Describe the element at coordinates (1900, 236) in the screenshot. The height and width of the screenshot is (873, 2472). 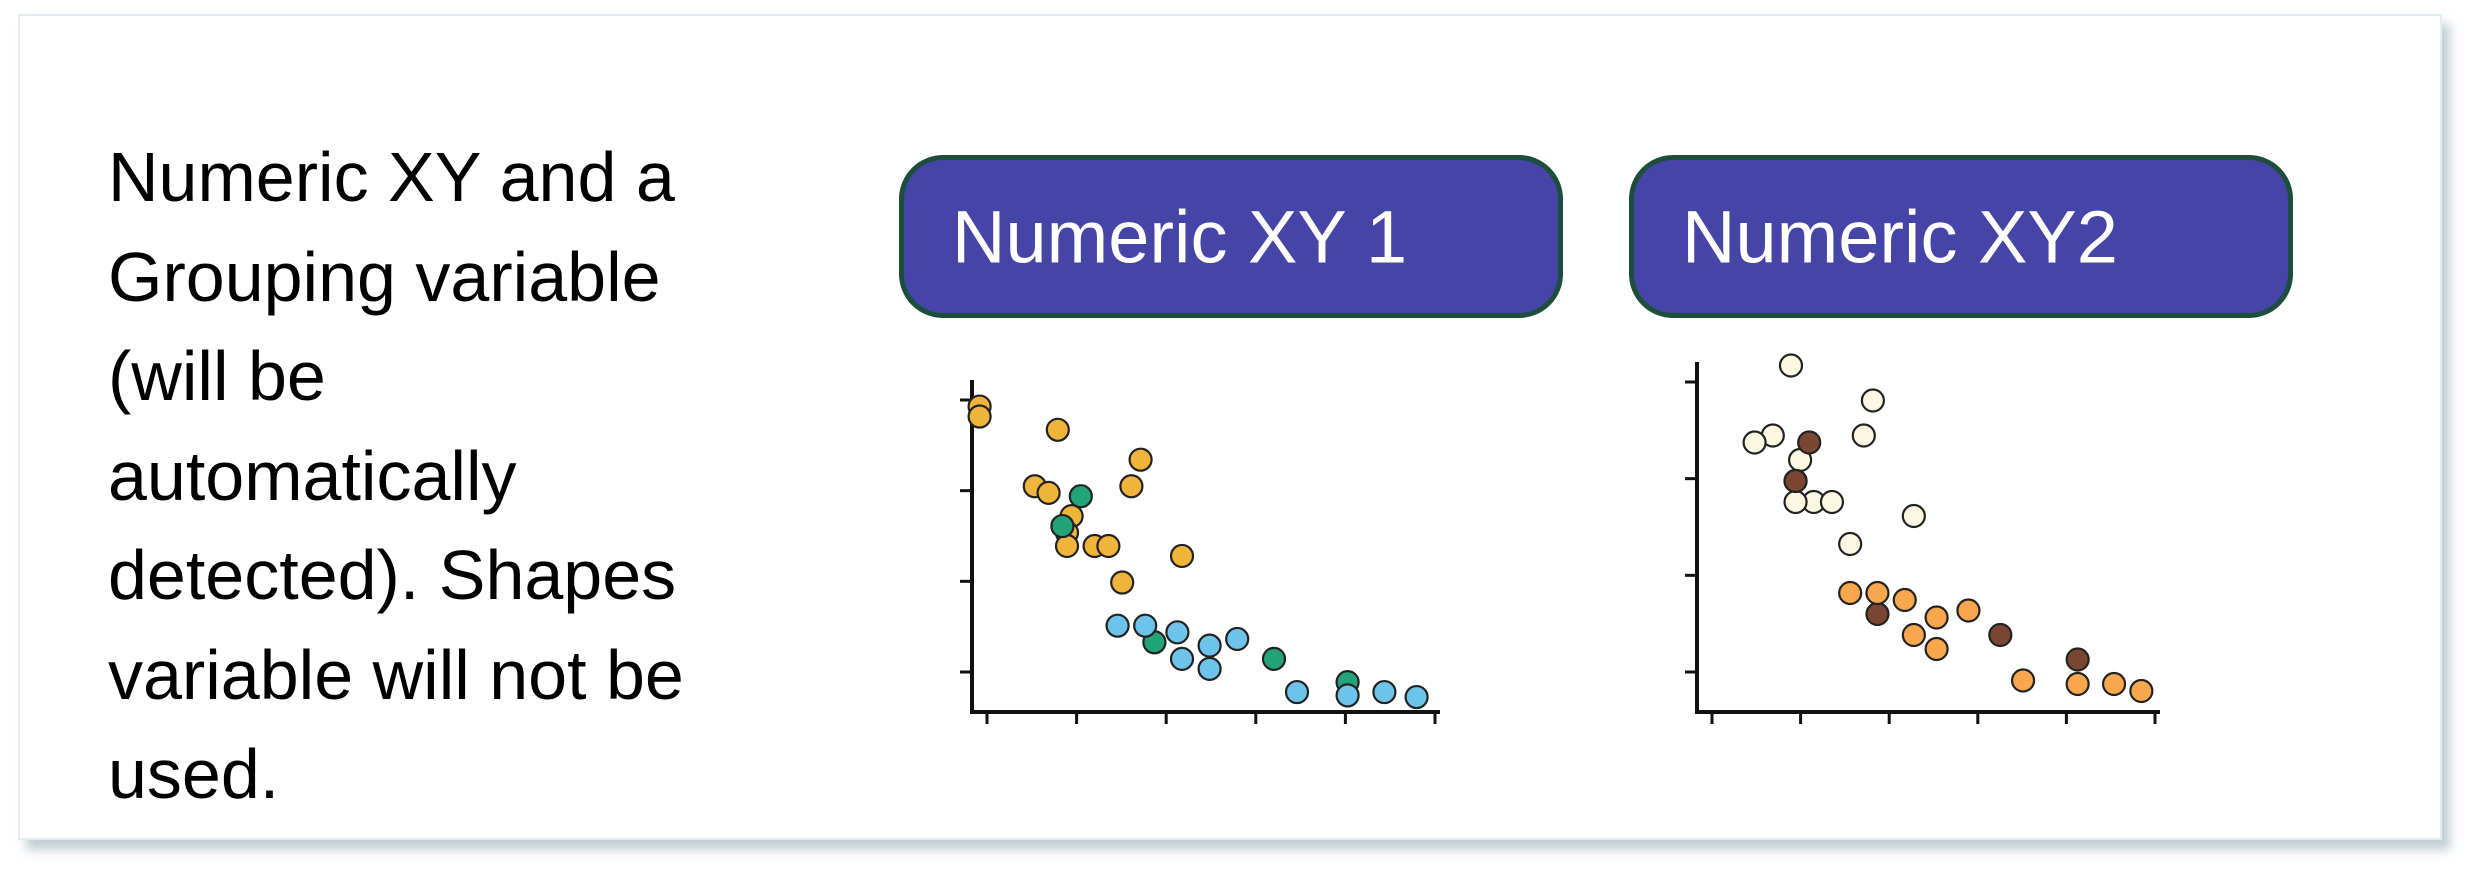
I see `numeric-xy-2-label: Numeric XY2` at that location.